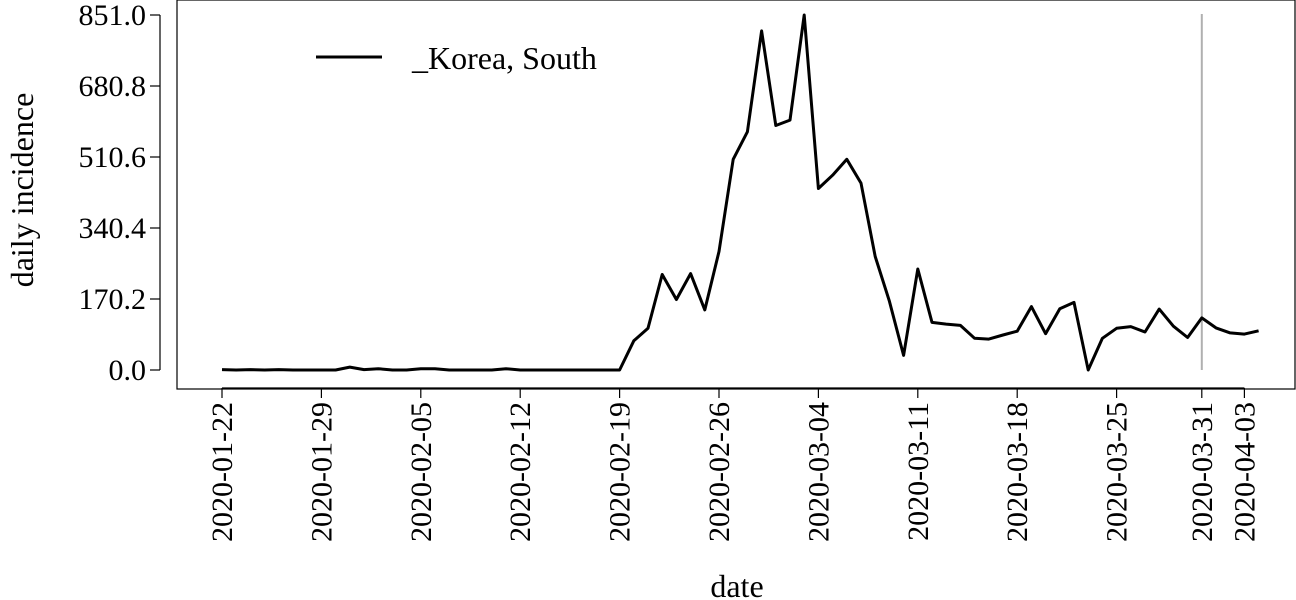  I want to click on x-tick-label: 2020-03-25, so click(1117, 472).